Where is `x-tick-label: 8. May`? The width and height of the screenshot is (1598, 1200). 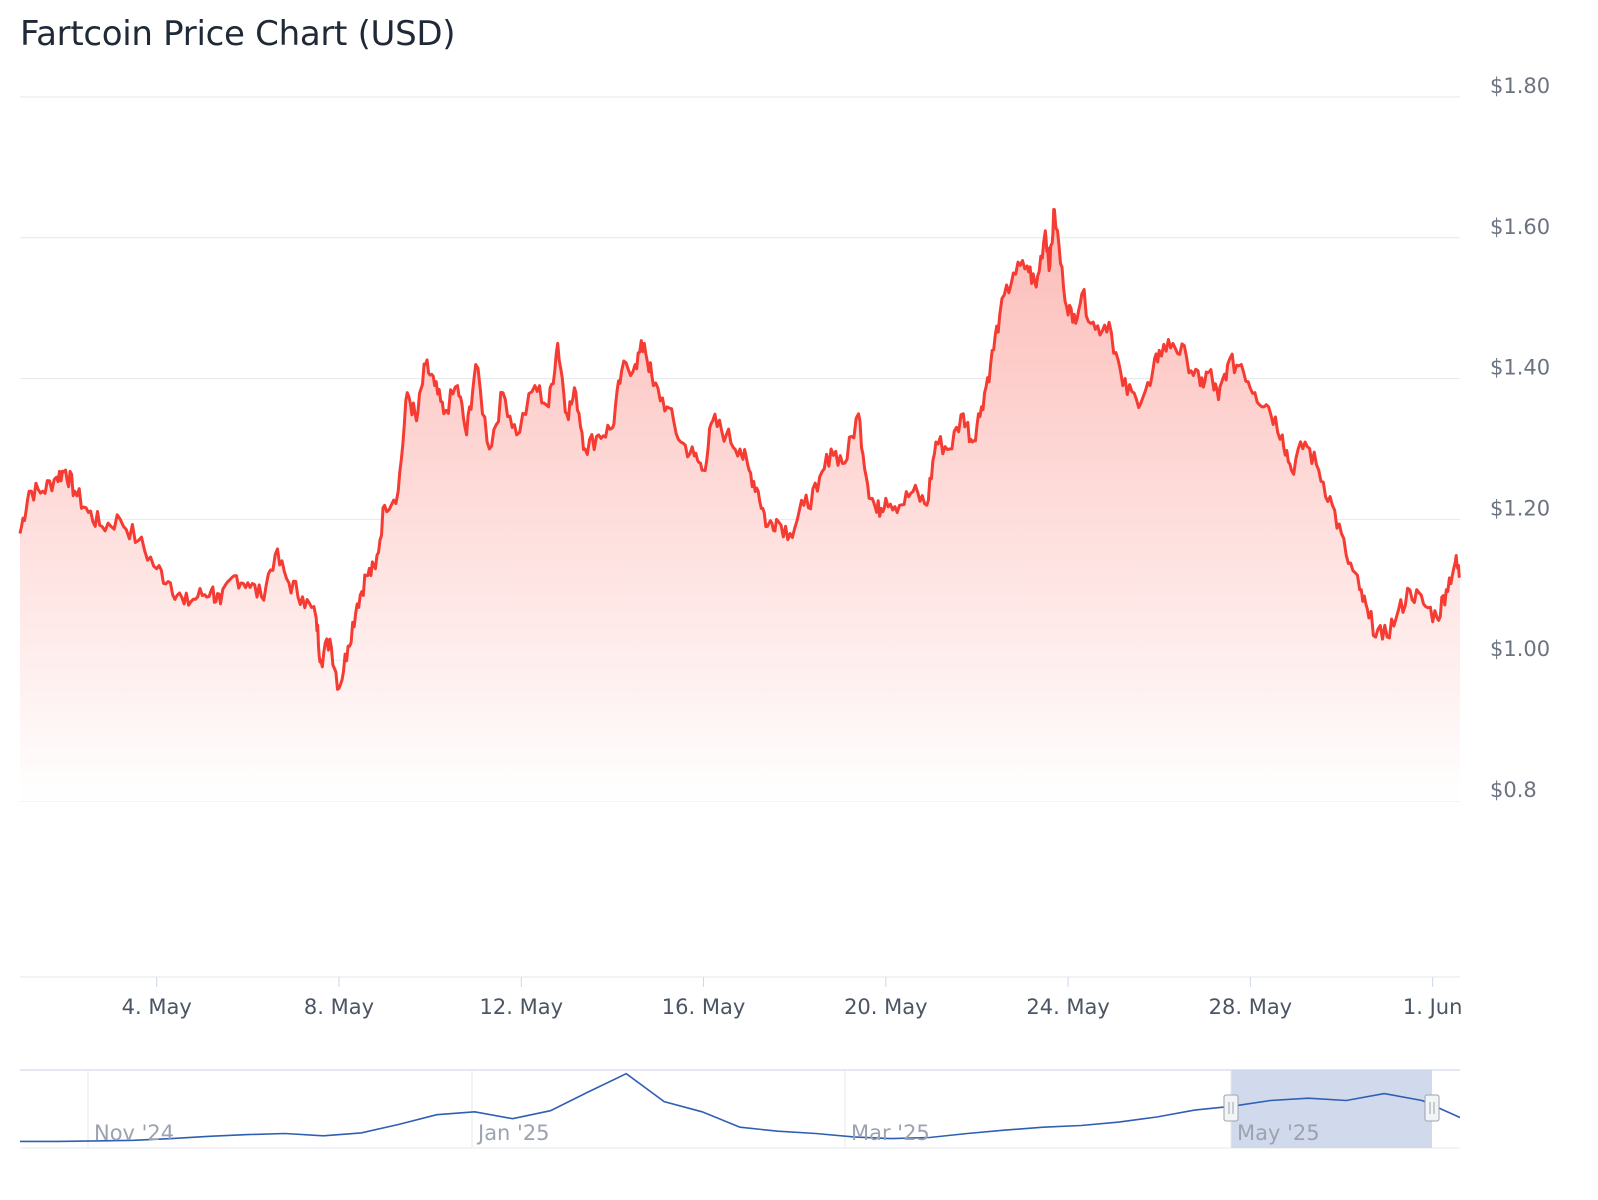 x-tick-label: 8. May is located at coordinates (339, 1007).